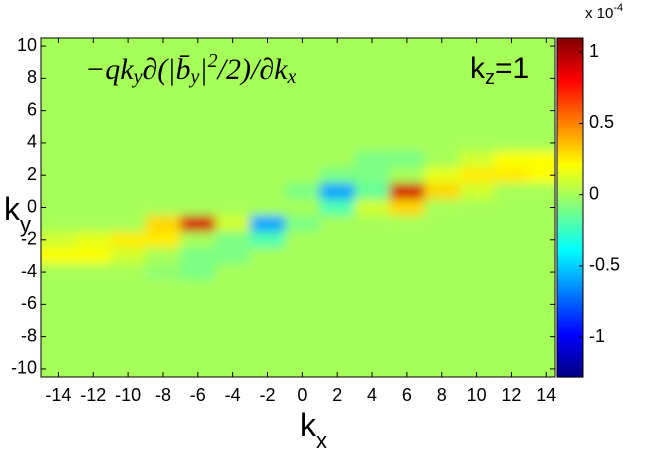  Describe the element at coordinates (93, 395) in the screenshot. I see `x-tick-label: -12` at that location.